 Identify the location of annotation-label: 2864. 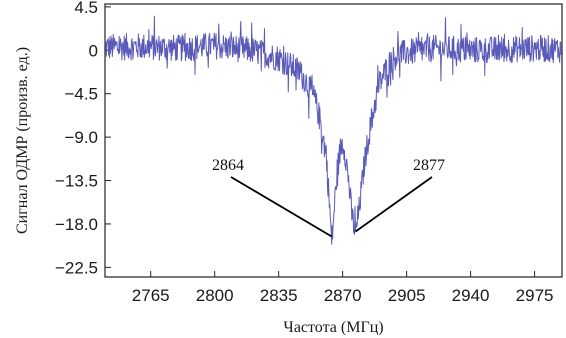
(228, 165).